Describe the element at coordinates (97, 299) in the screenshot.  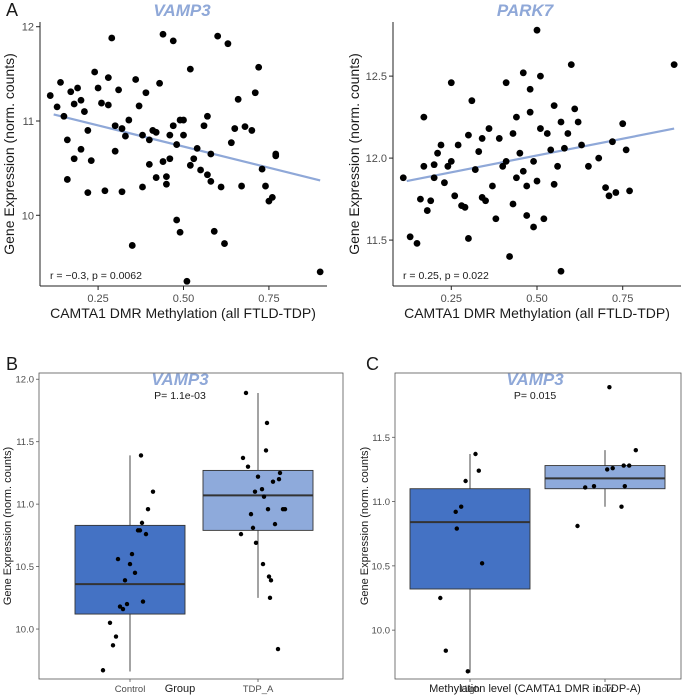
I see `x-tick-label: 0.25` at that location.